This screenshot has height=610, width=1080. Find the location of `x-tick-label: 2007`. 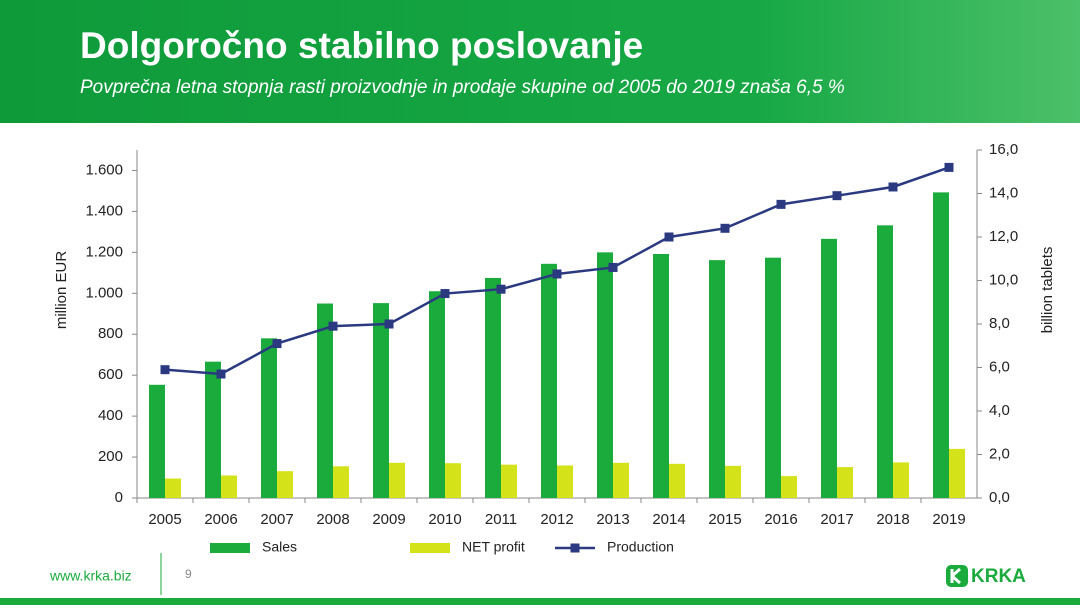

x-tick-label: 2007 is located at coordinates (276, 519).